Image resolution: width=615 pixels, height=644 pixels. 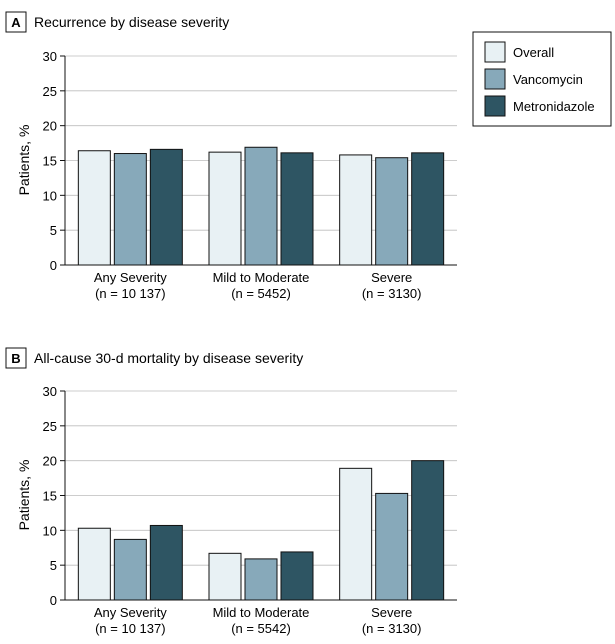 I want to click on panel-a-ytick-label: 0, so click(x=53, y=265).